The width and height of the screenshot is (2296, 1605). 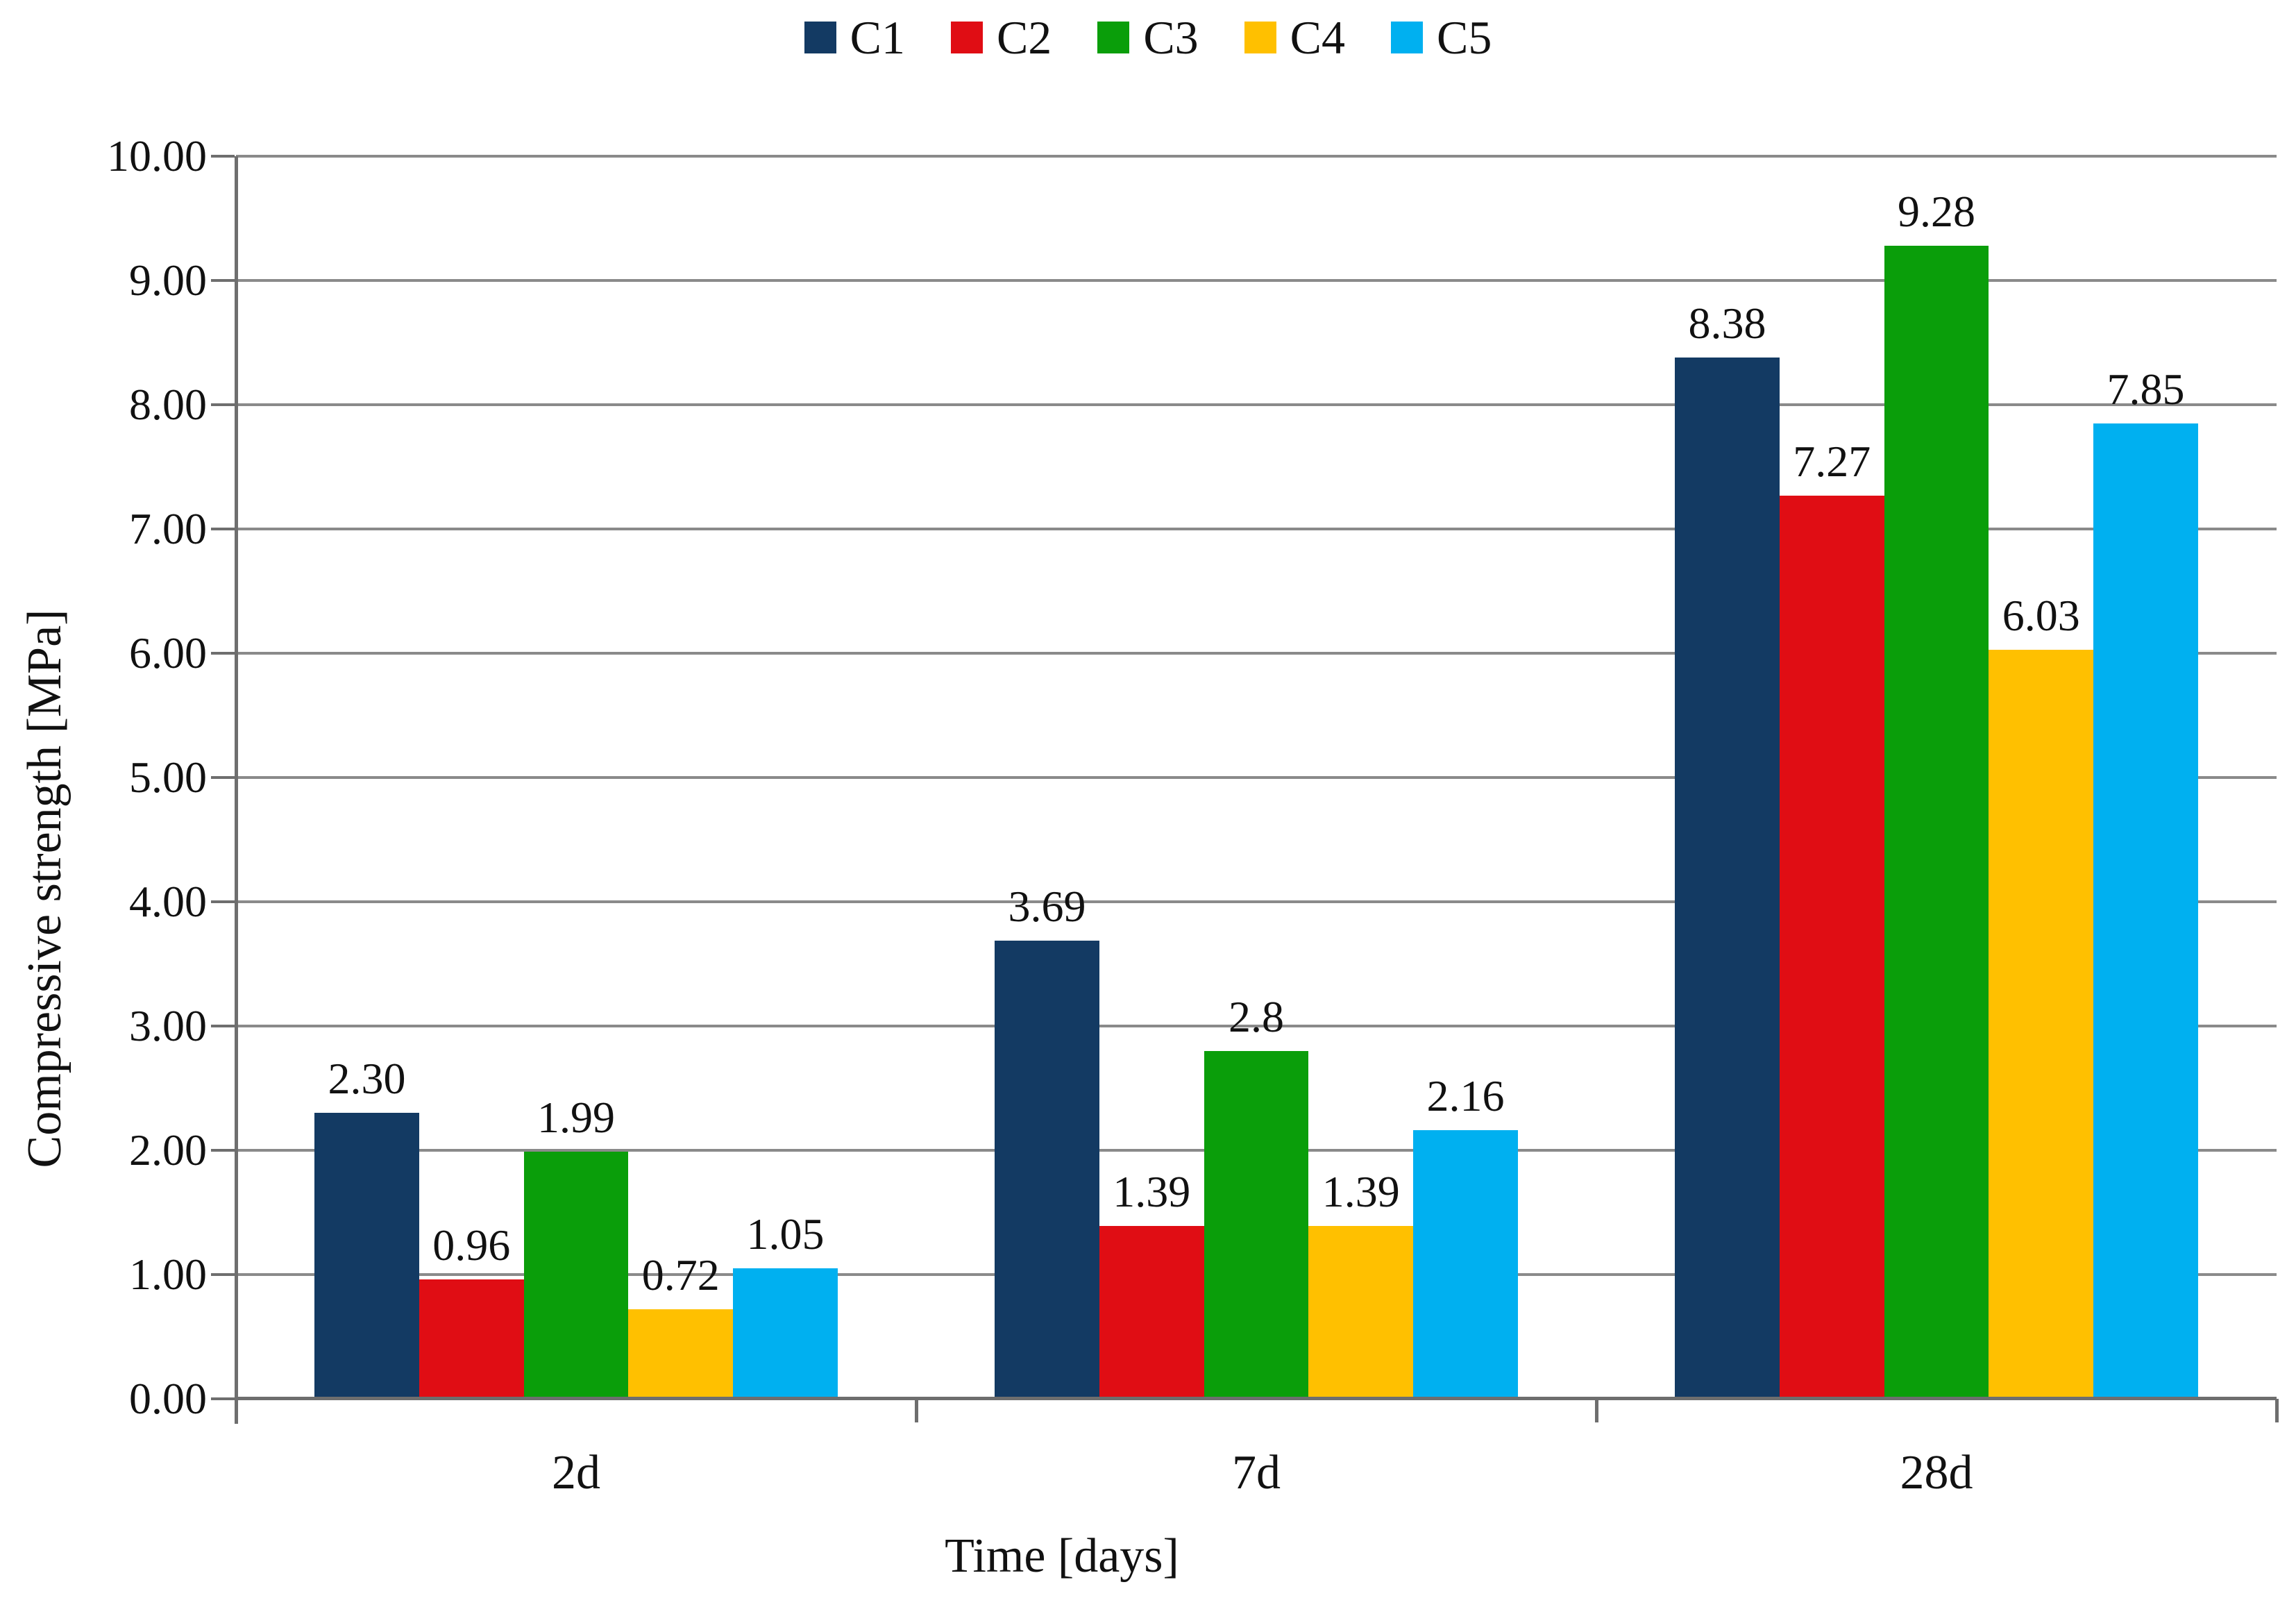 What do you see at coordinates (1024, 37) in the screenshot?
I see `legend-label-C2: C2` at bounding box center [1024, 37].